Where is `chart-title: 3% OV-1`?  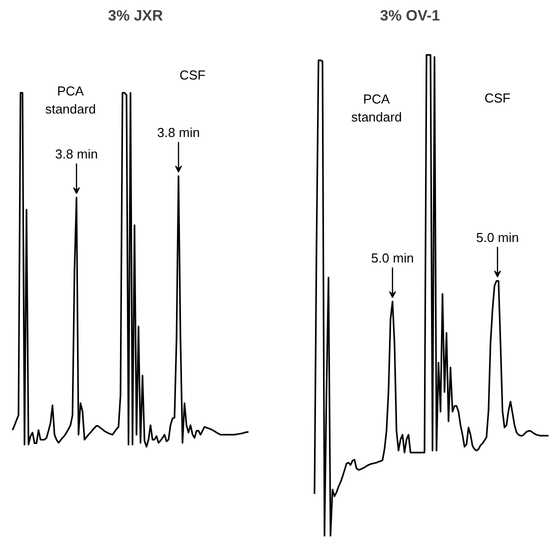 chart-title: 3% OV-1 is located at coordinates (410, 16).